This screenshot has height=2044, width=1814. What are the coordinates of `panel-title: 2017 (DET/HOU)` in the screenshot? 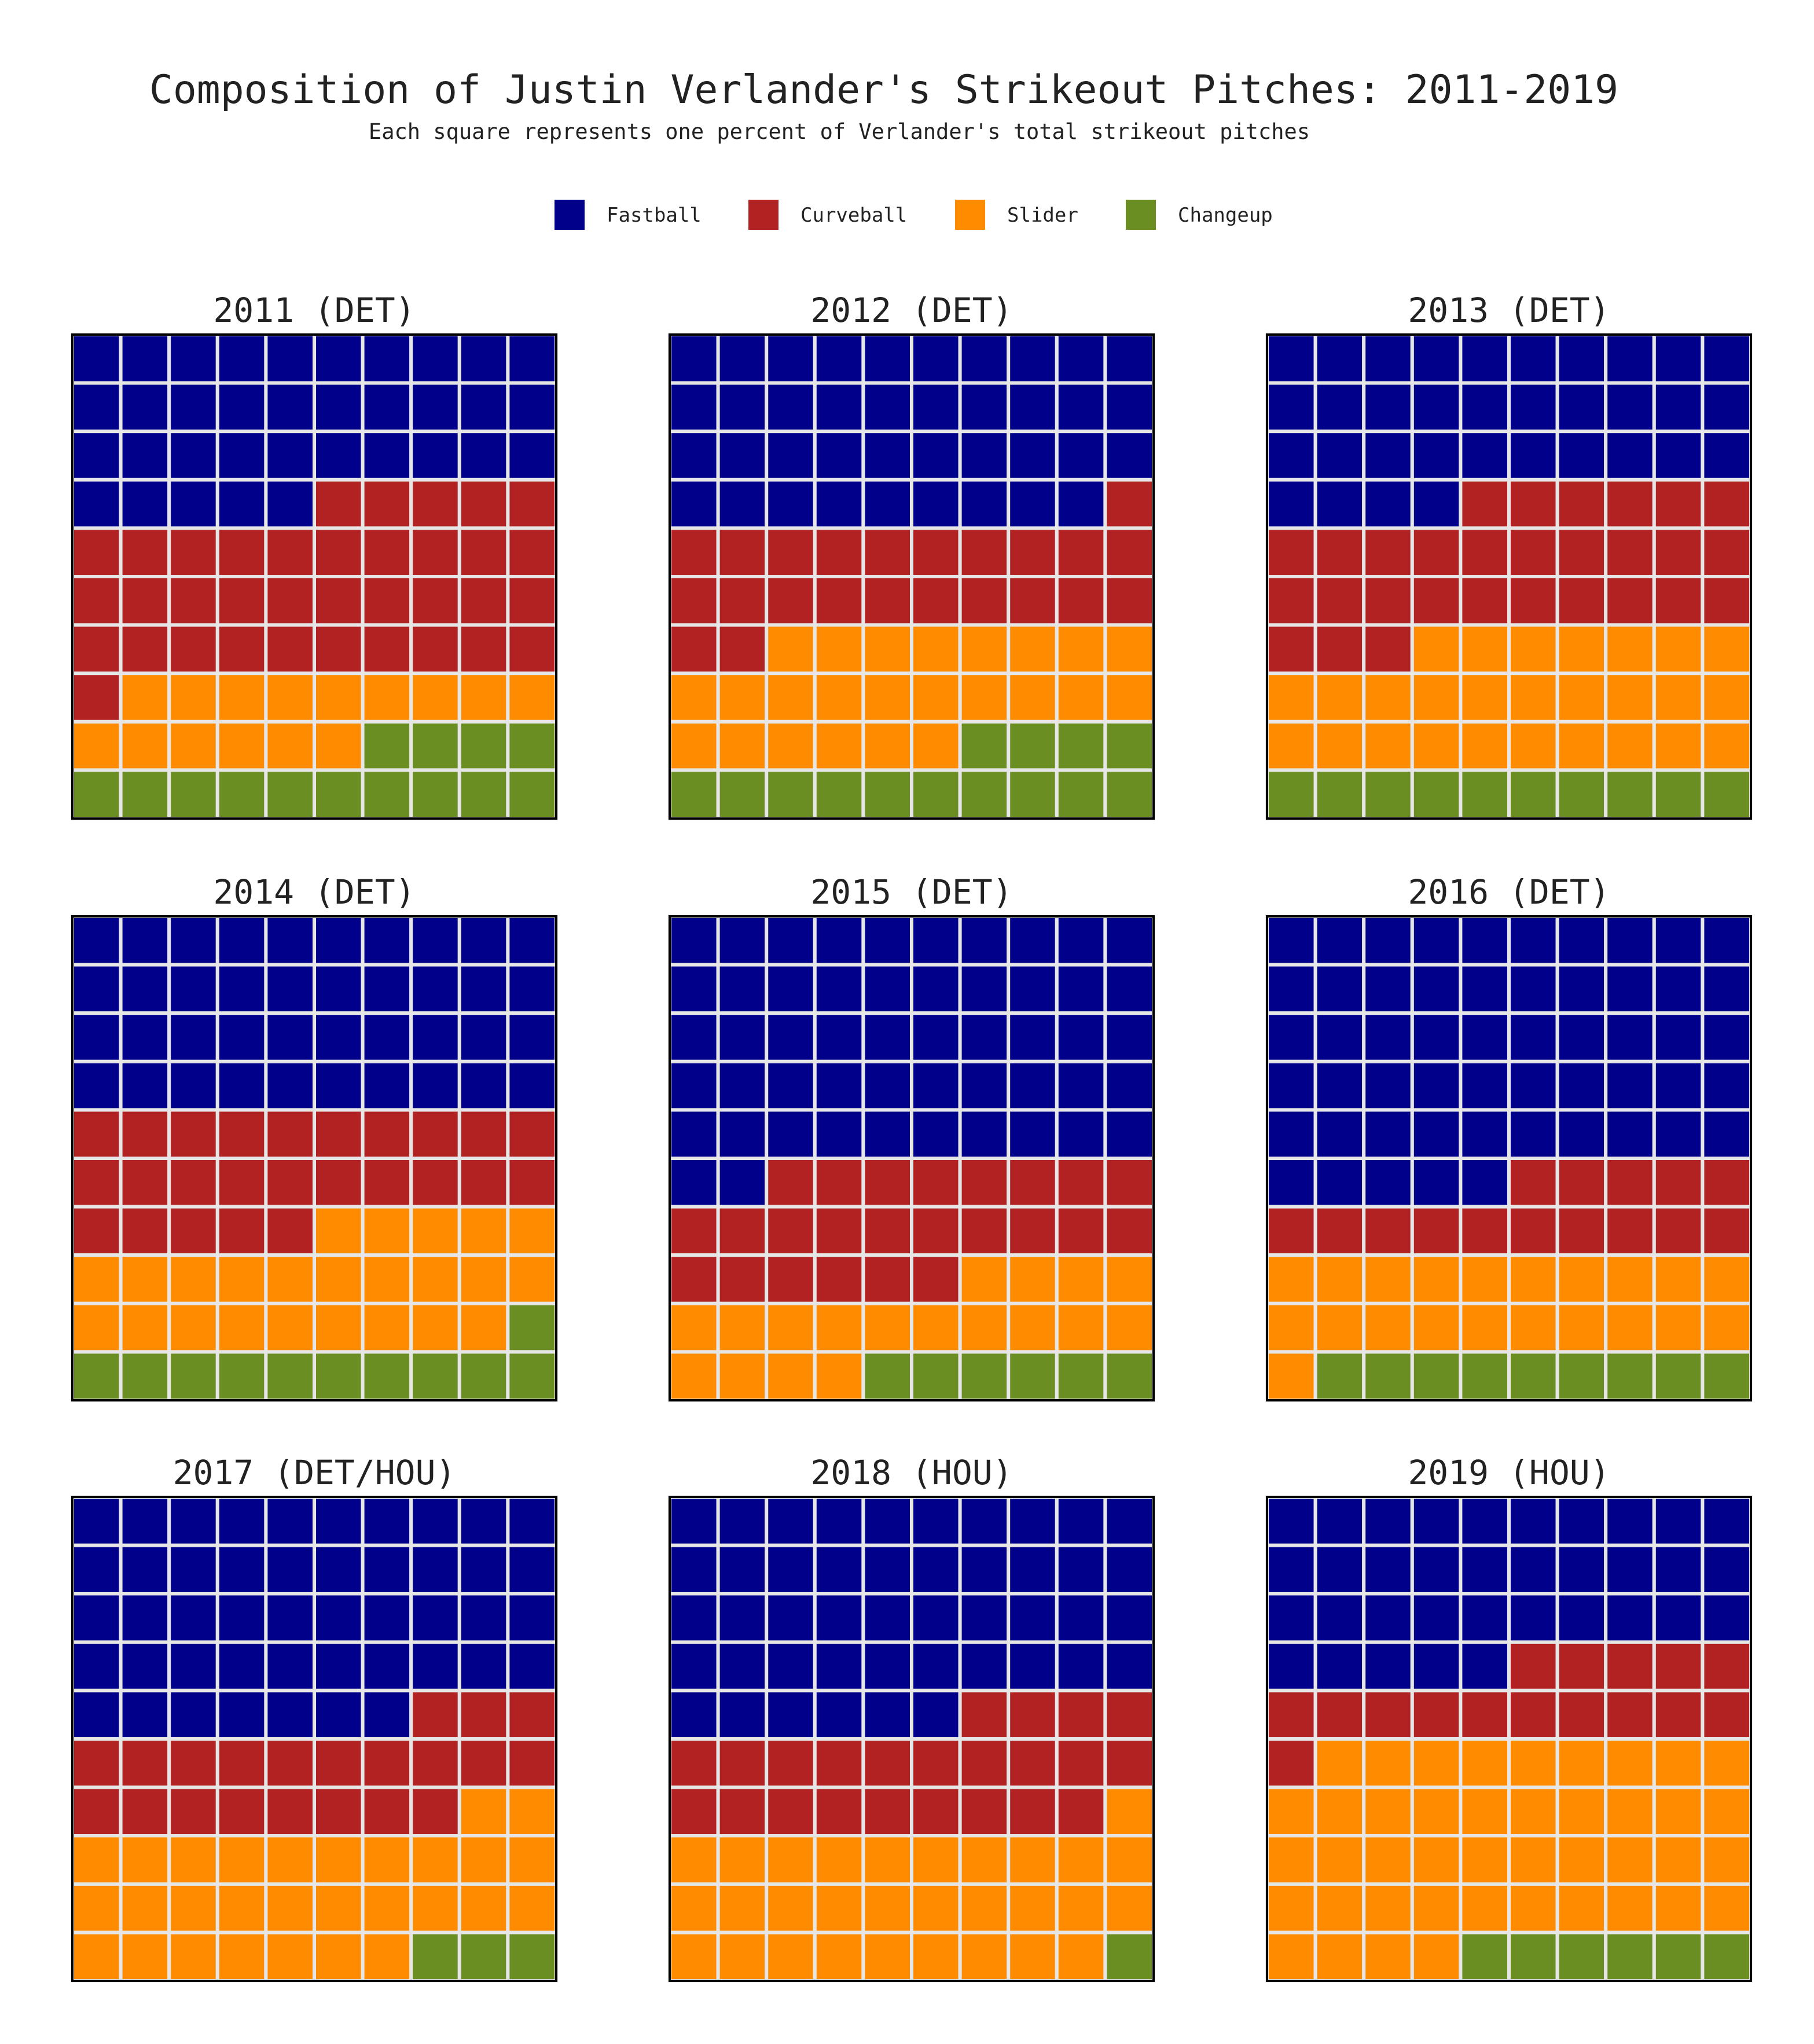 It's located at (315, 1472).